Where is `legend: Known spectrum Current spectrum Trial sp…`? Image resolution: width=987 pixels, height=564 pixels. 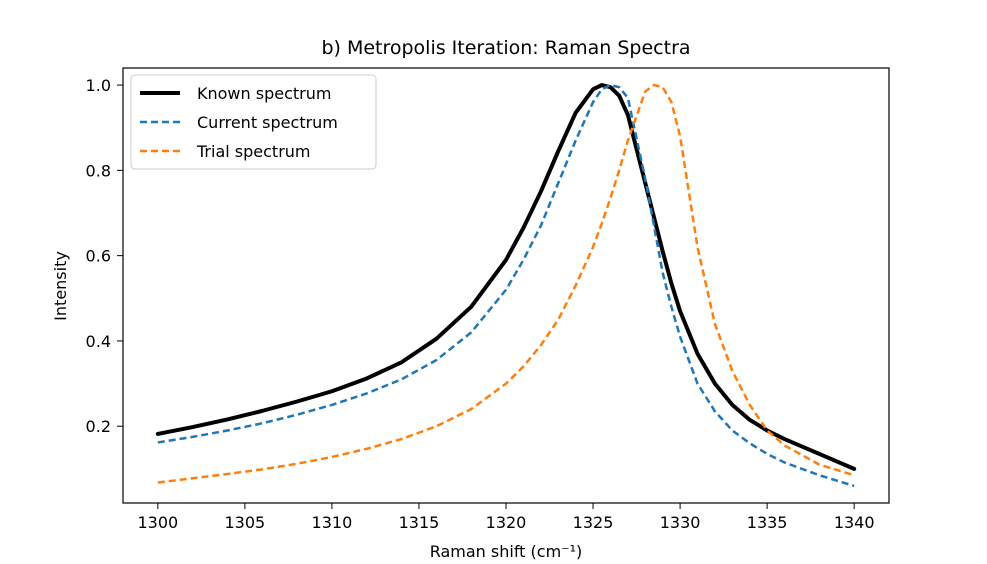 legend: Known spectrum Current spectrum Trial sp… is located at coordinates (253, 122).